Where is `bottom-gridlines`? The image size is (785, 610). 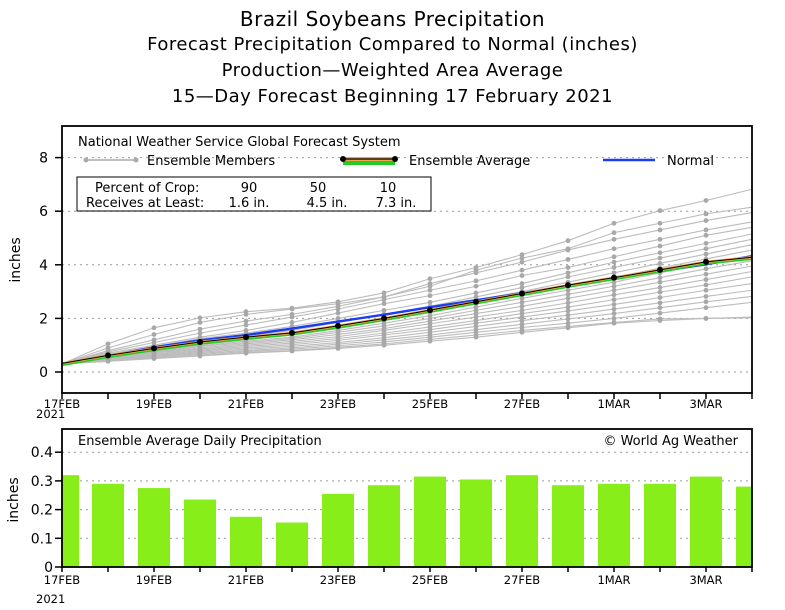
bottom-gridlines is located at coordinates (407, 495).